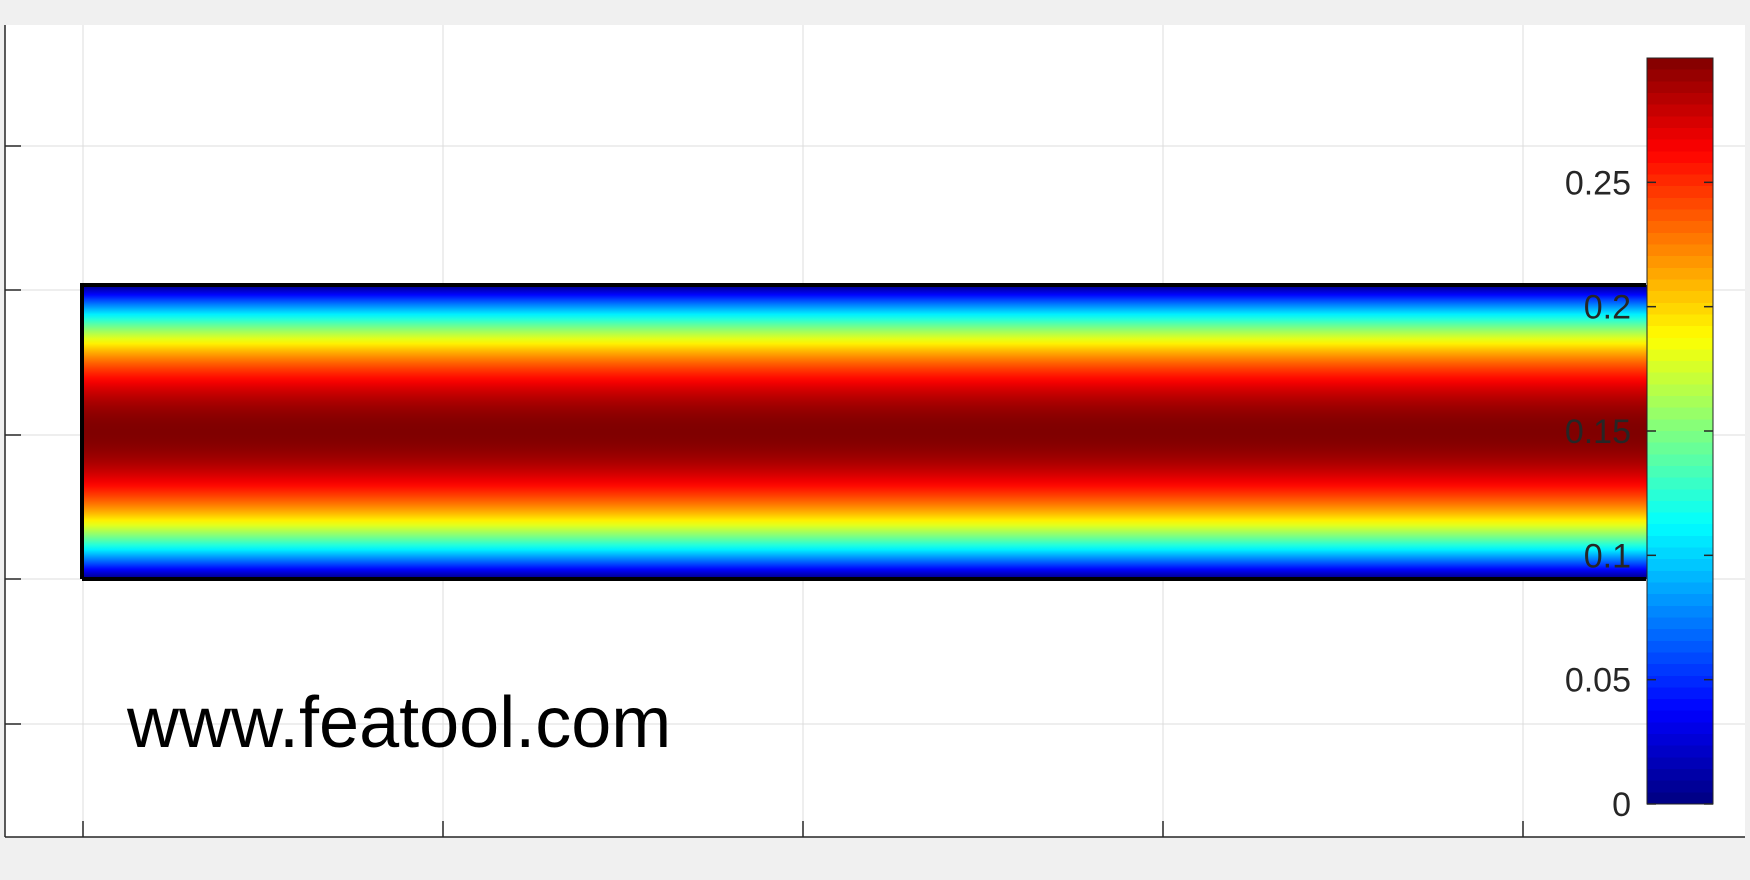 The height and width of the screenshot is (880, 1750). Describe the element at coordinates (1621, 805) in the screenshot. I see `colorbar-tick-label: 0` at that location.